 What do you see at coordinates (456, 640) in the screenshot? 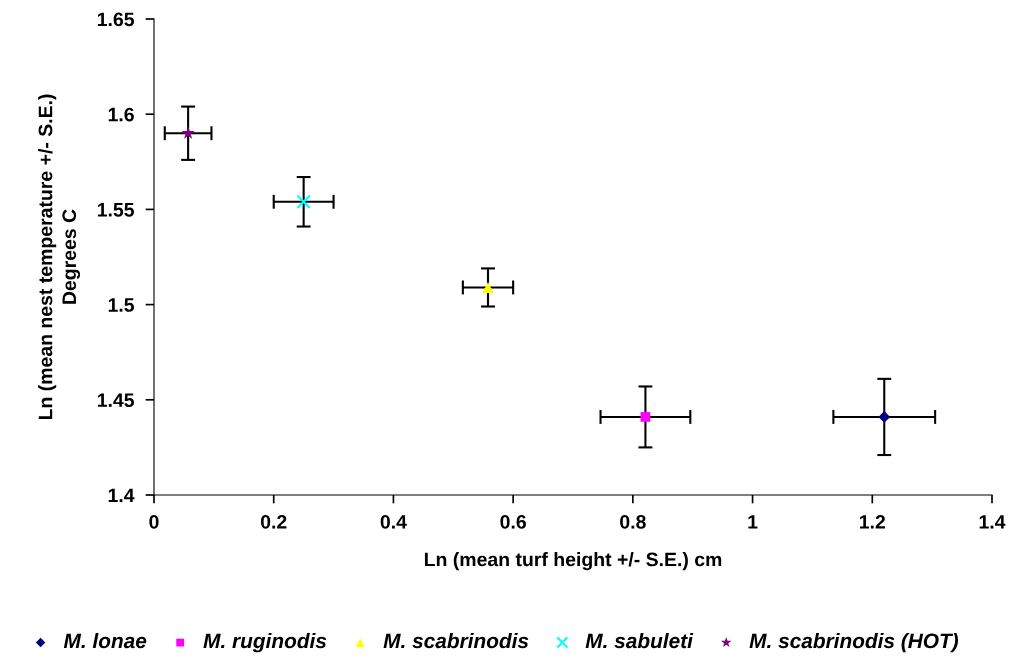
I see `legend-label: M. scabrinodis` at bounding box center [456, 640].